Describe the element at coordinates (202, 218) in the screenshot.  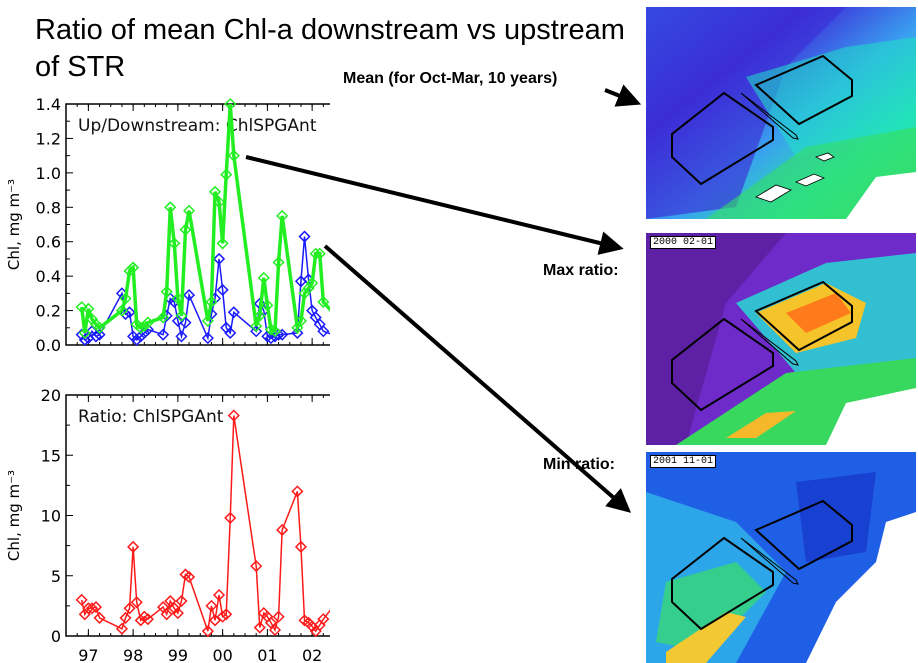
I see `series-downstream` at that location.